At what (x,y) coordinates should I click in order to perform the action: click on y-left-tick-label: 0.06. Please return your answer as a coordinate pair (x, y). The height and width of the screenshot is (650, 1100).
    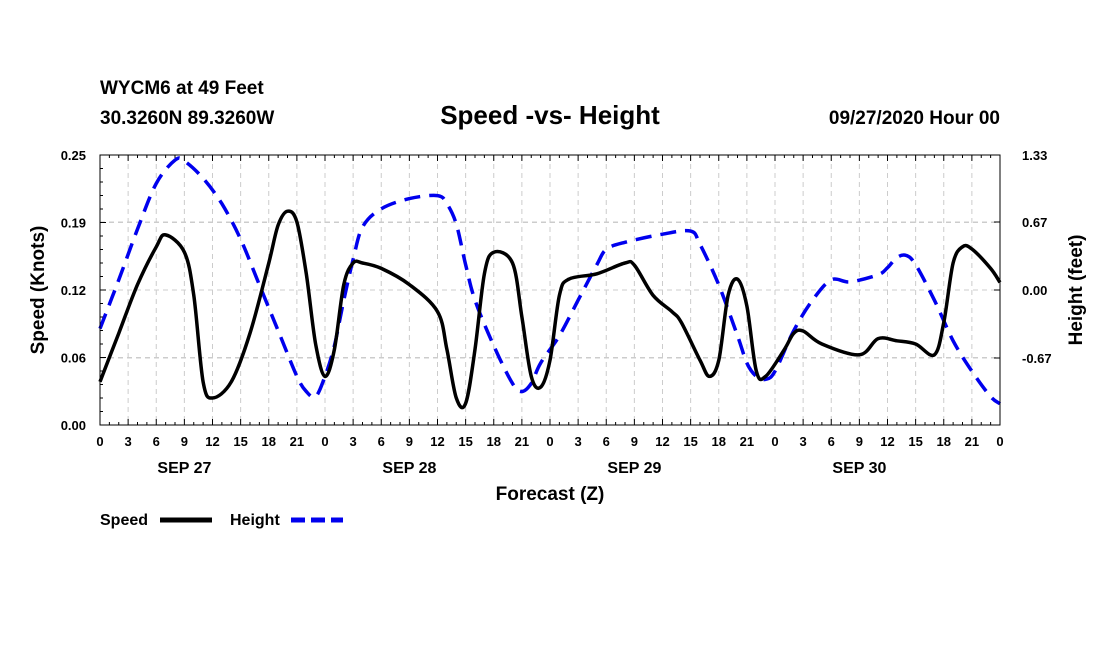
    Looking at the image, I should click on (73, 358).